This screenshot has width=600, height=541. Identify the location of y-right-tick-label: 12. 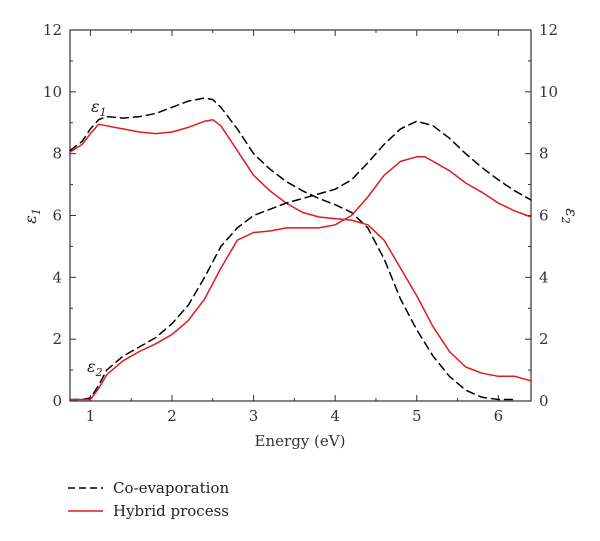
(548, 30).